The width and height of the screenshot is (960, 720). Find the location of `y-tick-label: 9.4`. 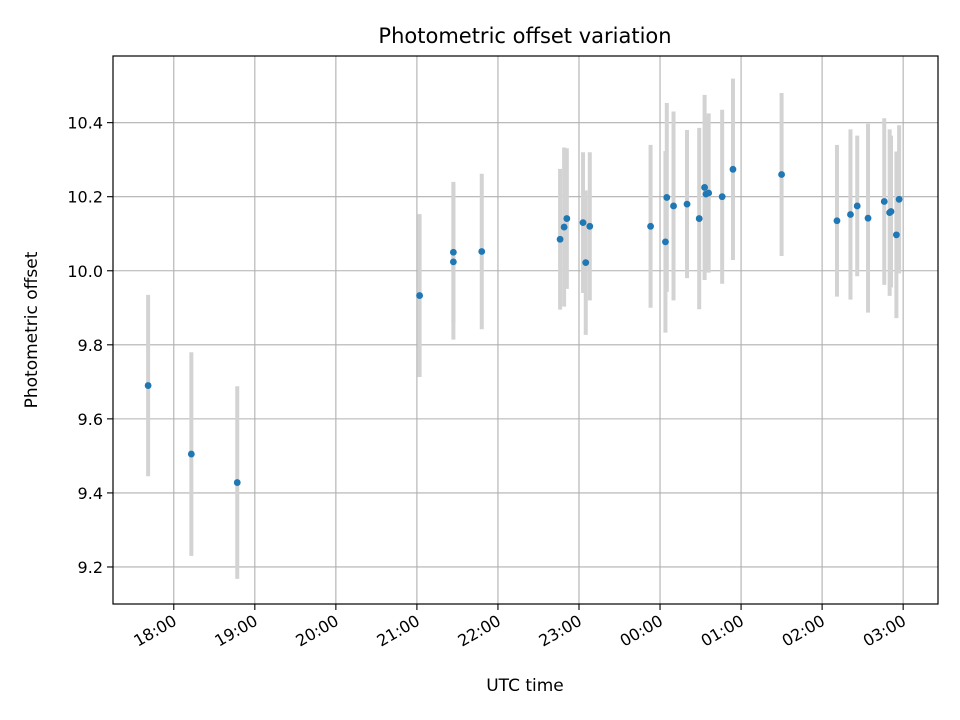

y-tick-label: 9.4 is located at coordinates (90, 493).